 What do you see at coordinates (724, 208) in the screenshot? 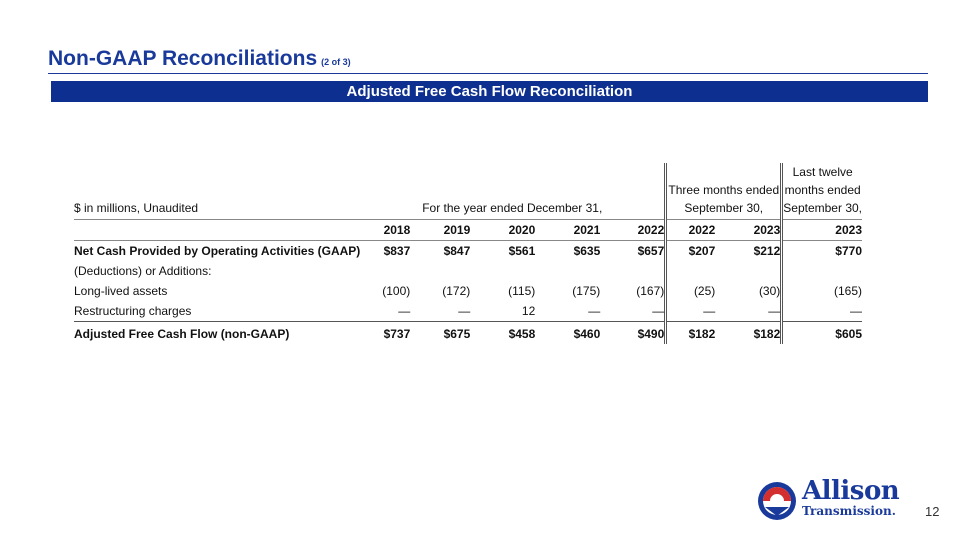
I see `group-three-line2: September 30,` at bounding box center [724, 208].